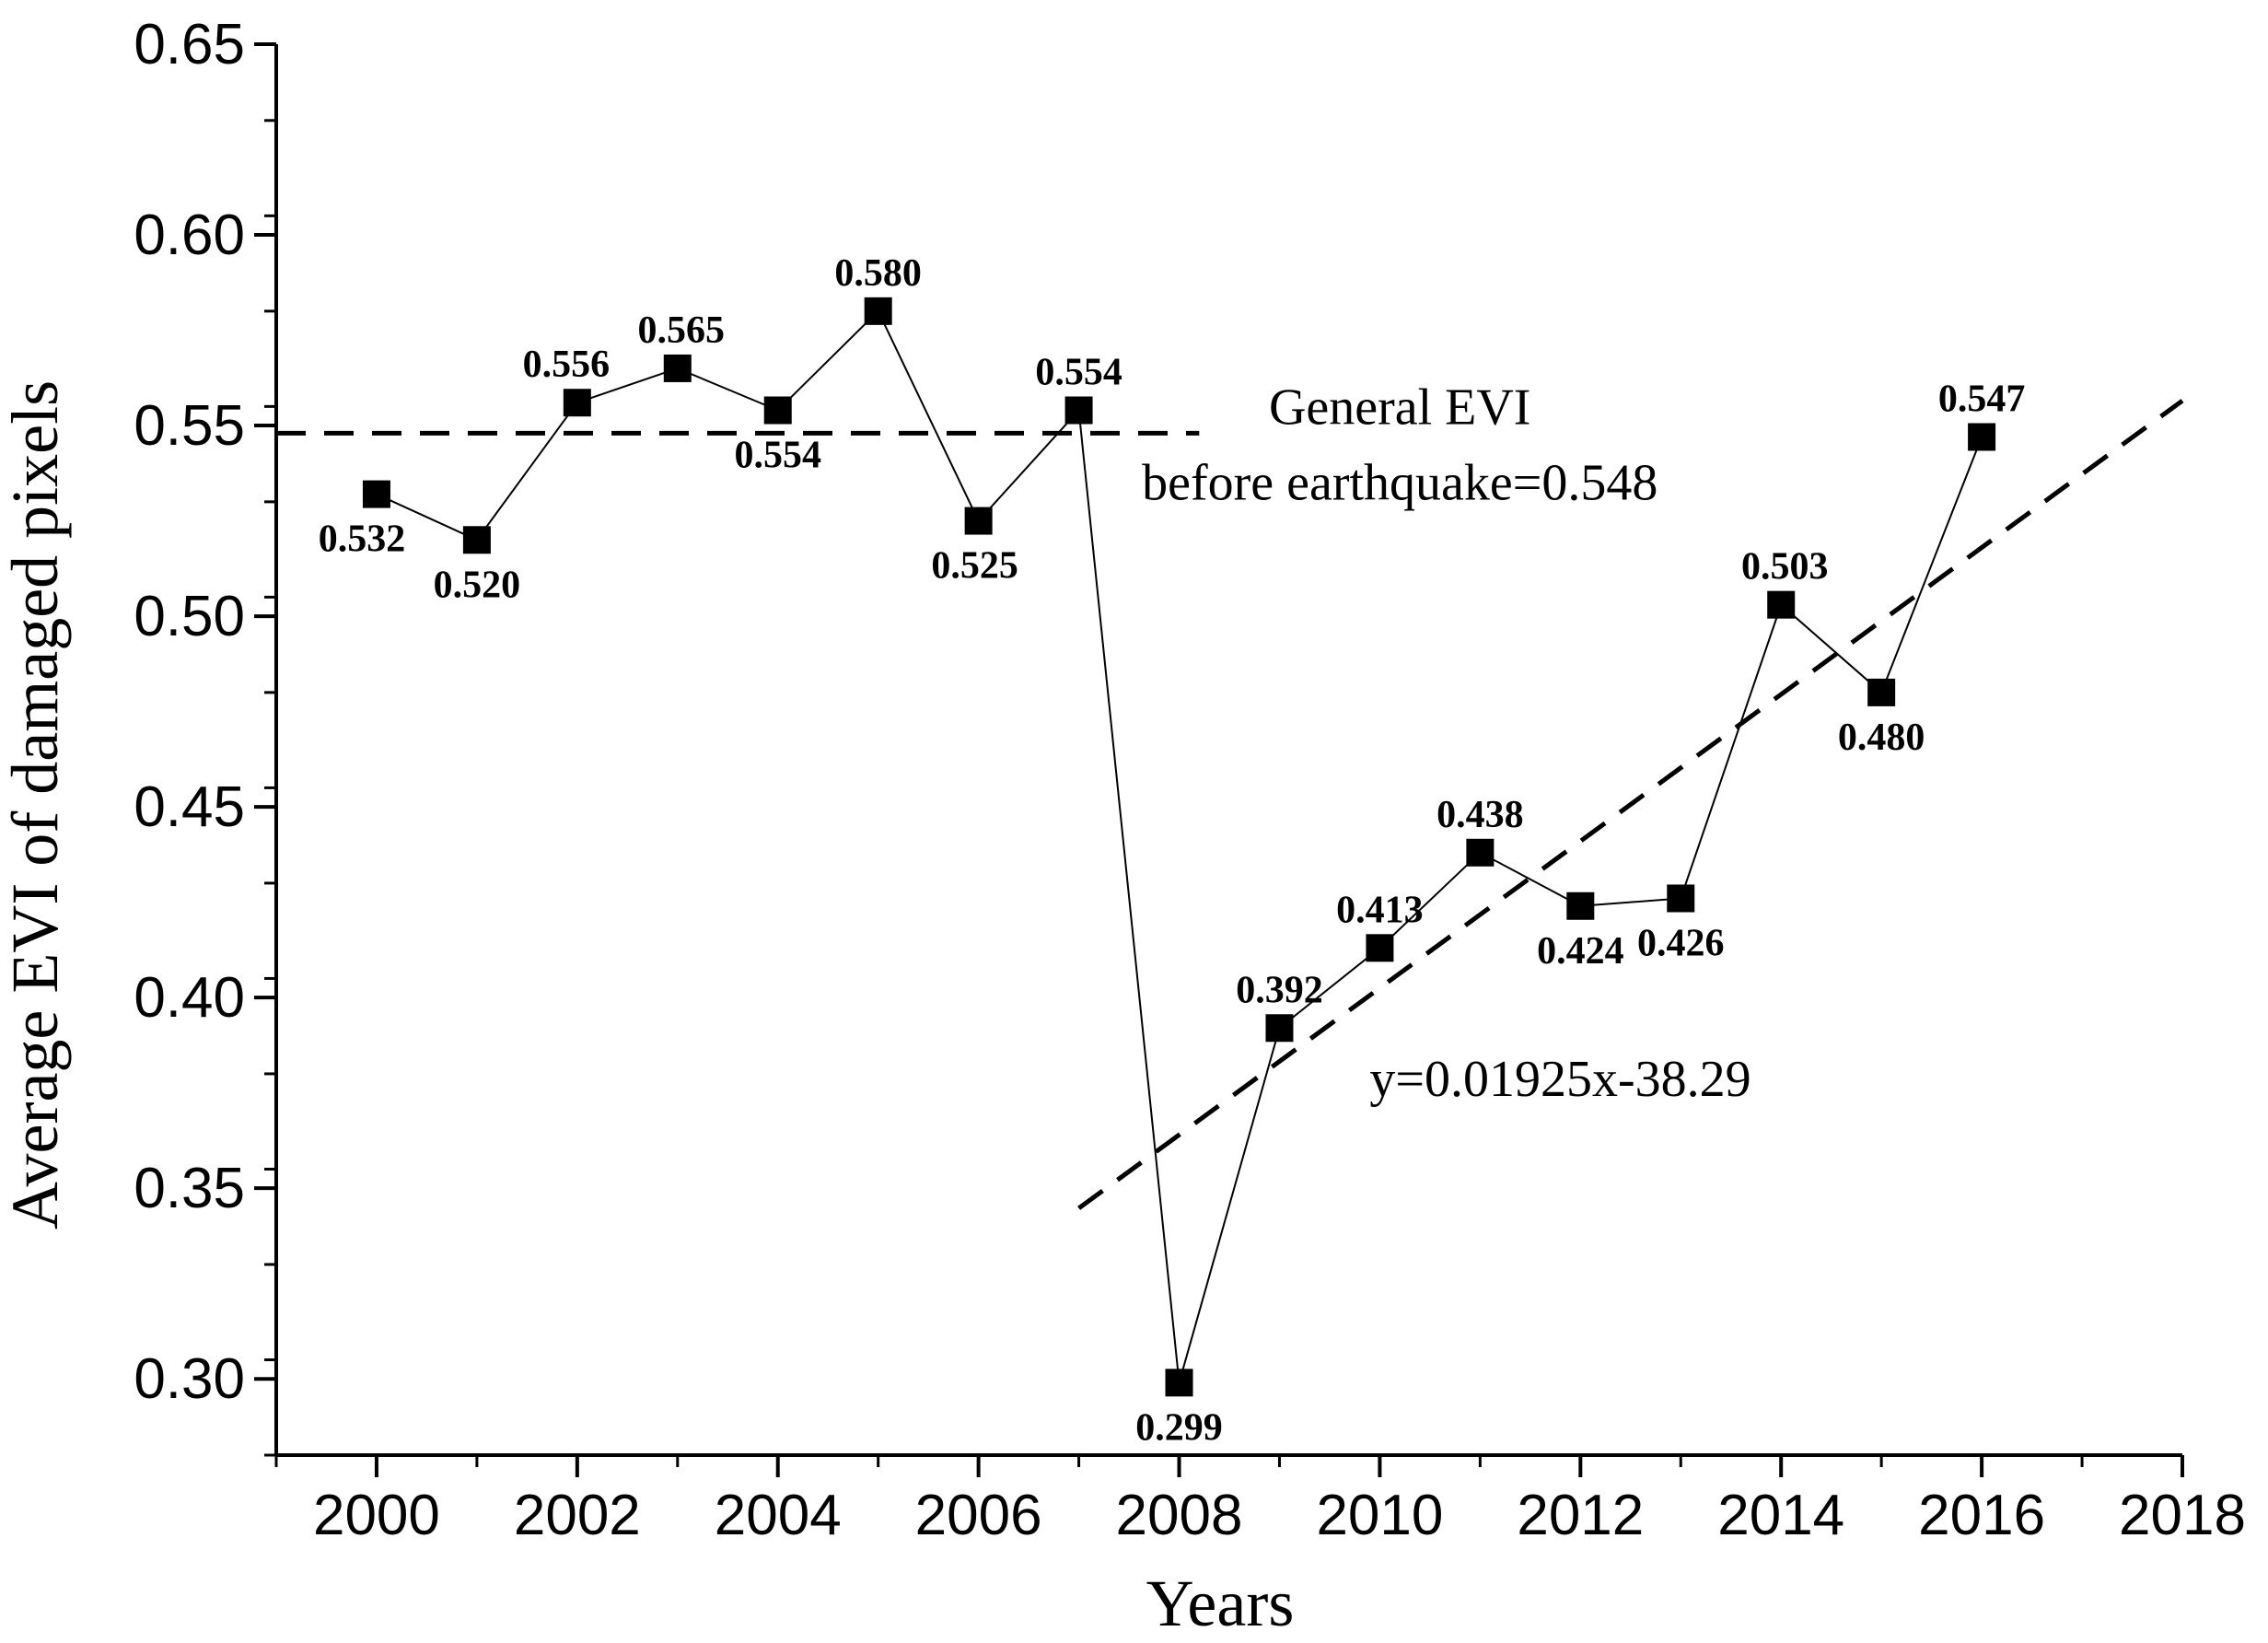 The height and width of the screenshot is (1643, 2268). Describe the element at coordinates (975, 567) in the screenshot. I see `data-value-label: 0.525` at that location.